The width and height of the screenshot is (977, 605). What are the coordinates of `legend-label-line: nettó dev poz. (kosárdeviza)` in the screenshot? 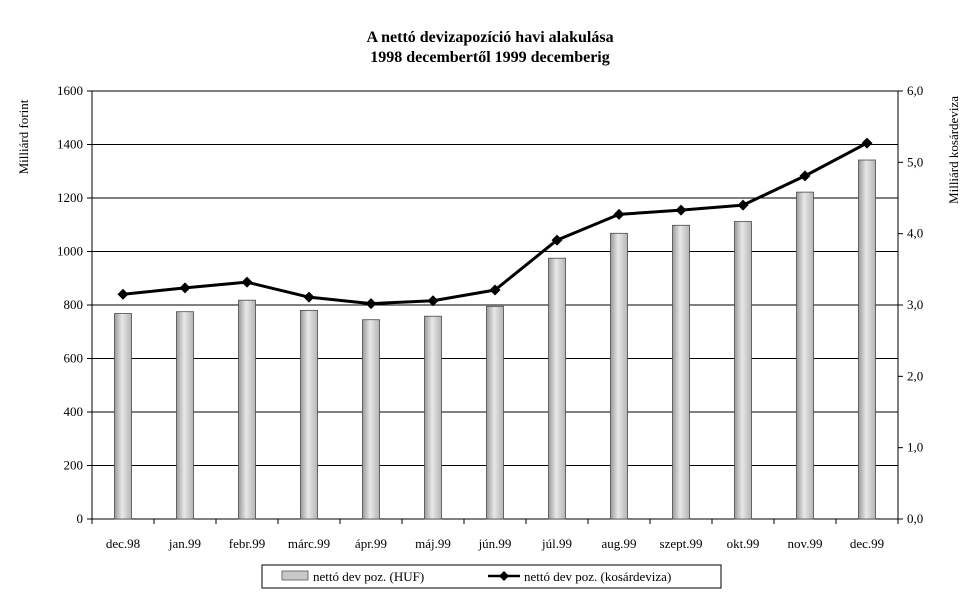 It's located at (597, 576).